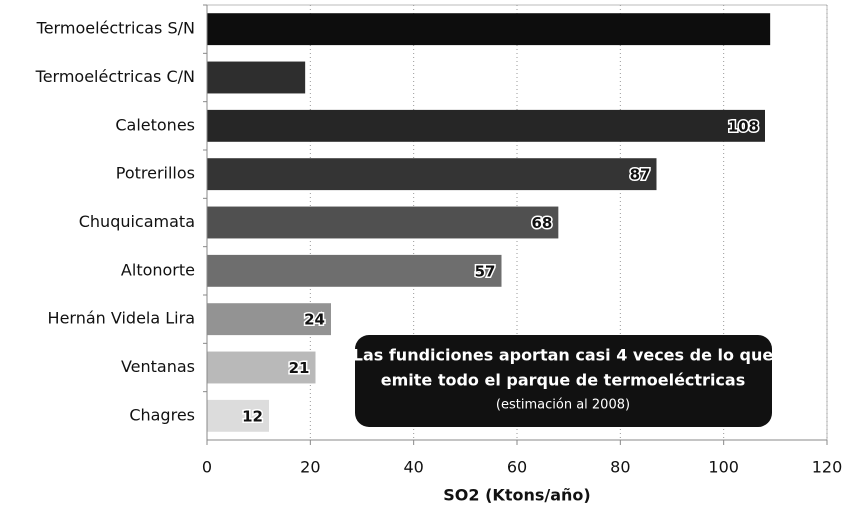  I want to click on annotation-box, so click(563, 381).